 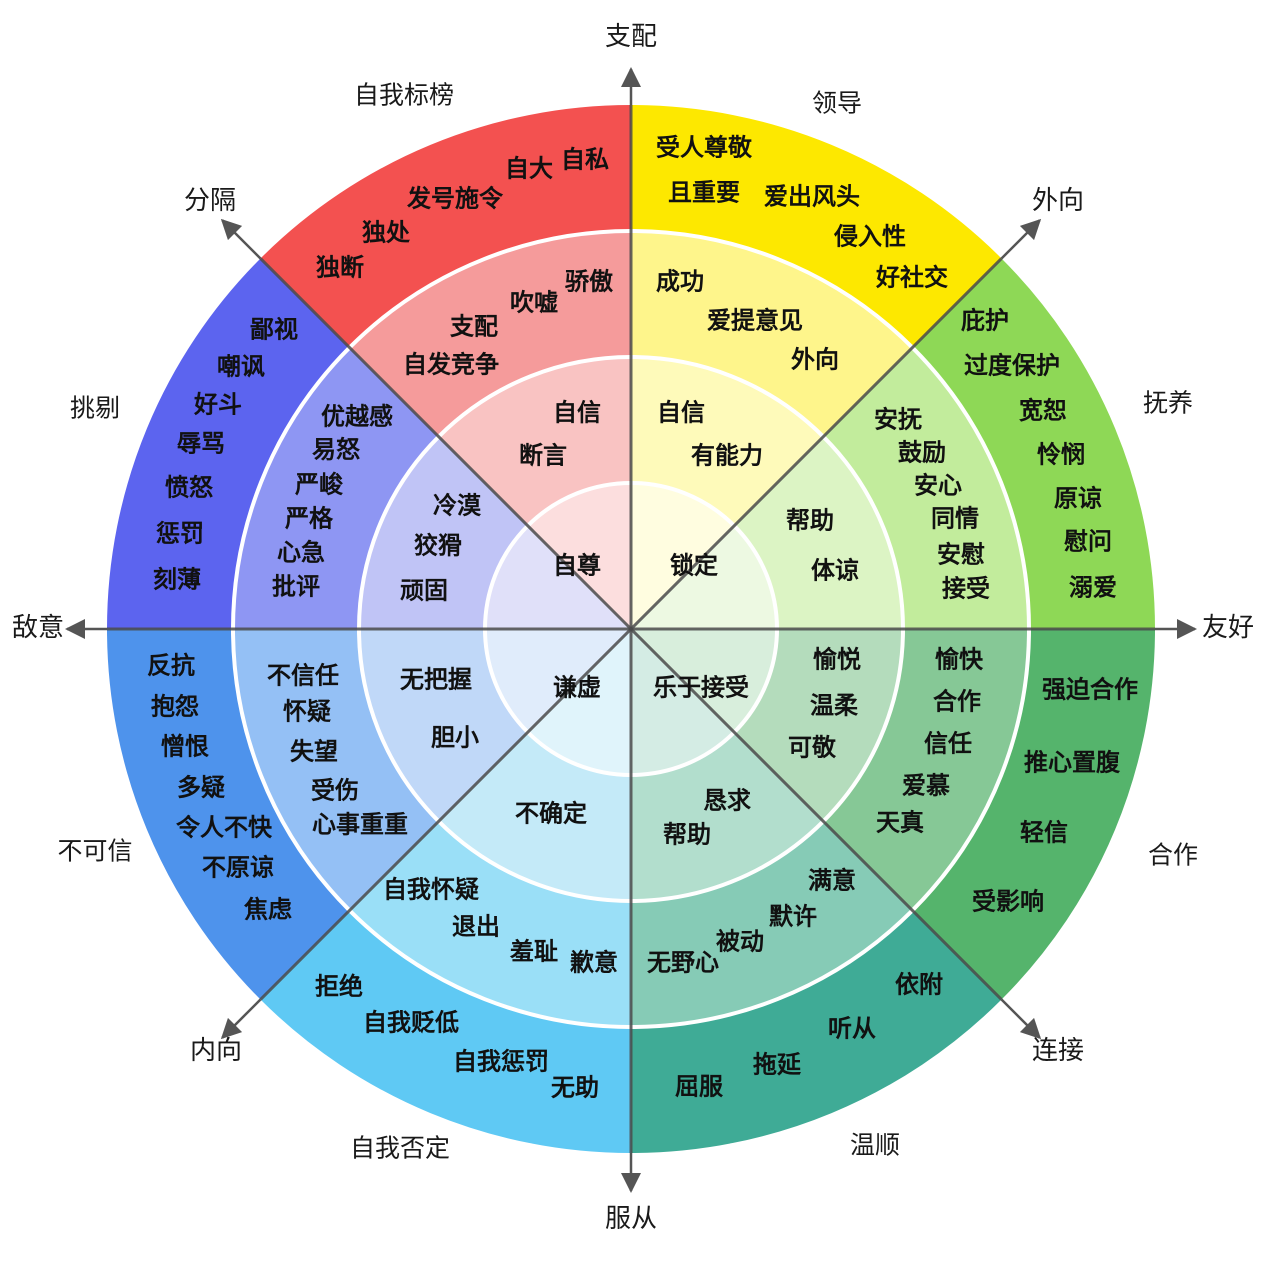 I want to click on word-distrust: 不信任, so click(x=303, y=675).